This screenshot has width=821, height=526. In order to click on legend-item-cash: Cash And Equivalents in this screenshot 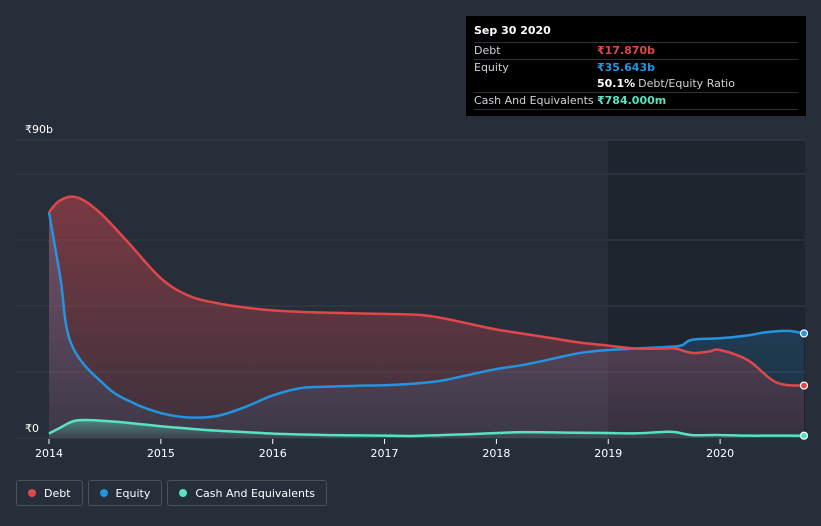, I will do `click(247, 493)`.